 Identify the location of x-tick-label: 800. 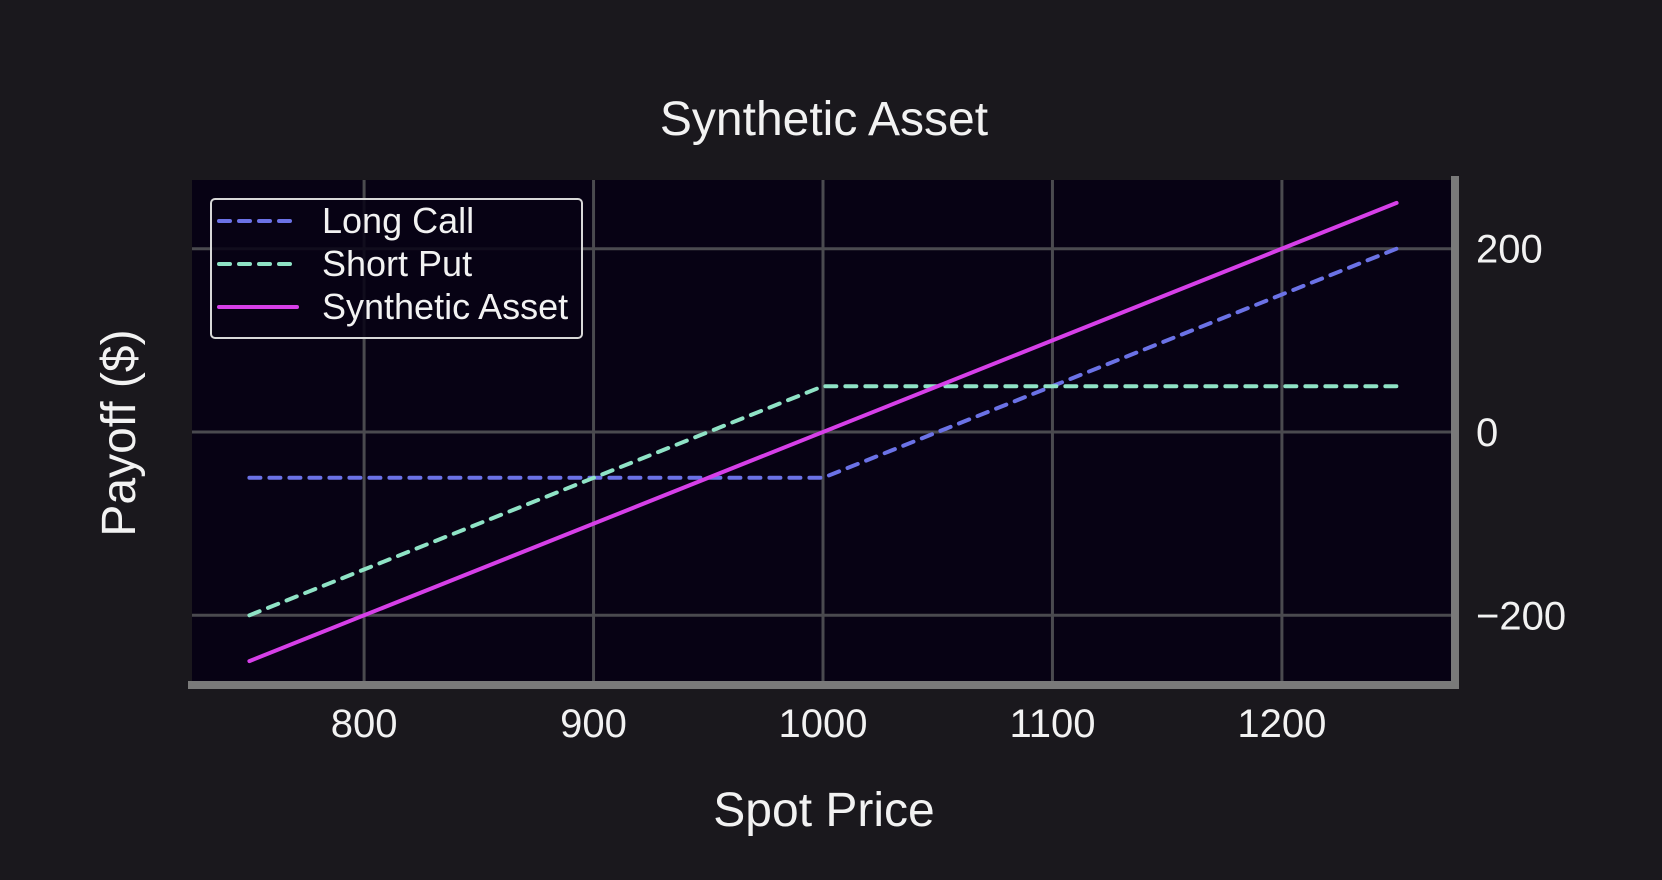
(364, 724).